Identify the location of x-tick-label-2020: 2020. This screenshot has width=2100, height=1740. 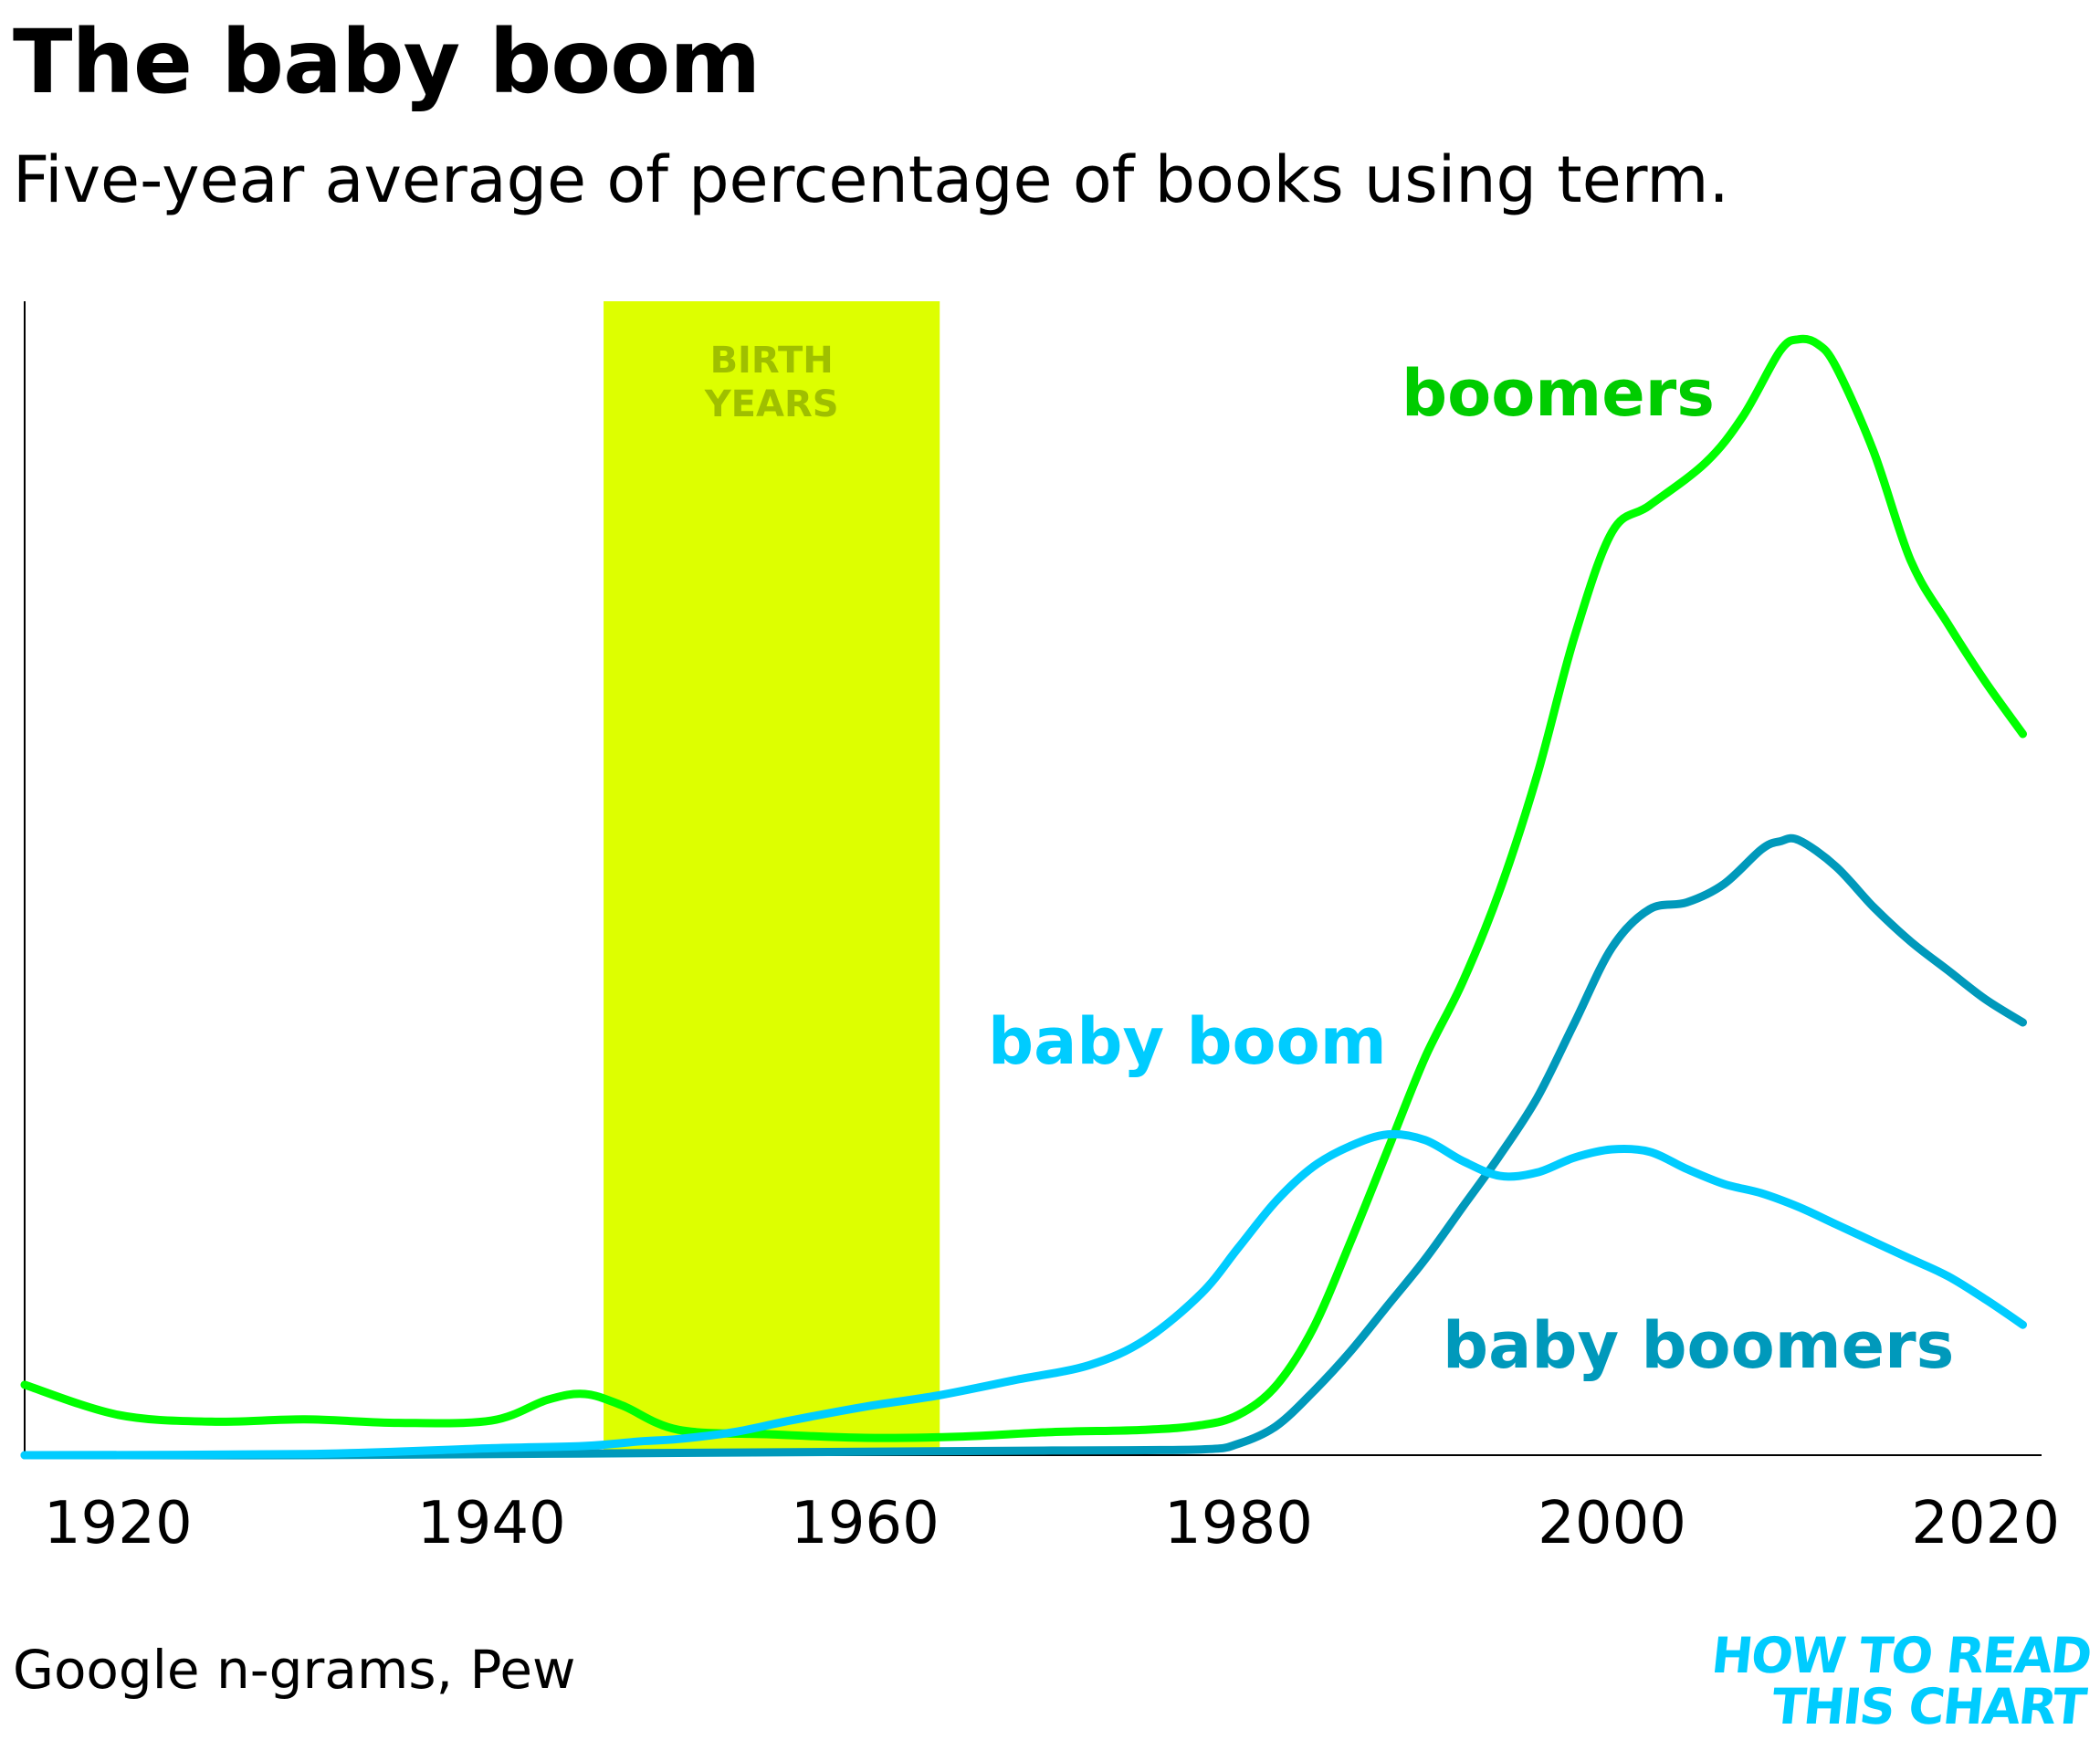
(1986, 1523).